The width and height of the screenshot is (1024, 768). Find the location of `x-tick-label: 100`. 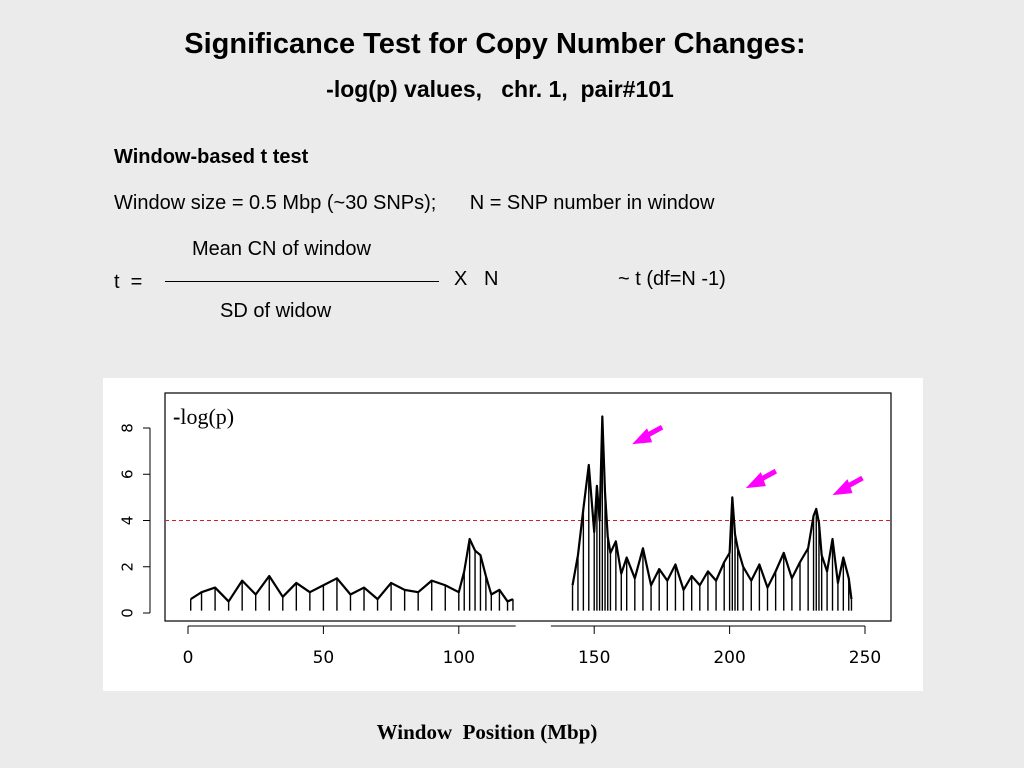

x-tick-label: 100 is located at coordinates (459, 658).